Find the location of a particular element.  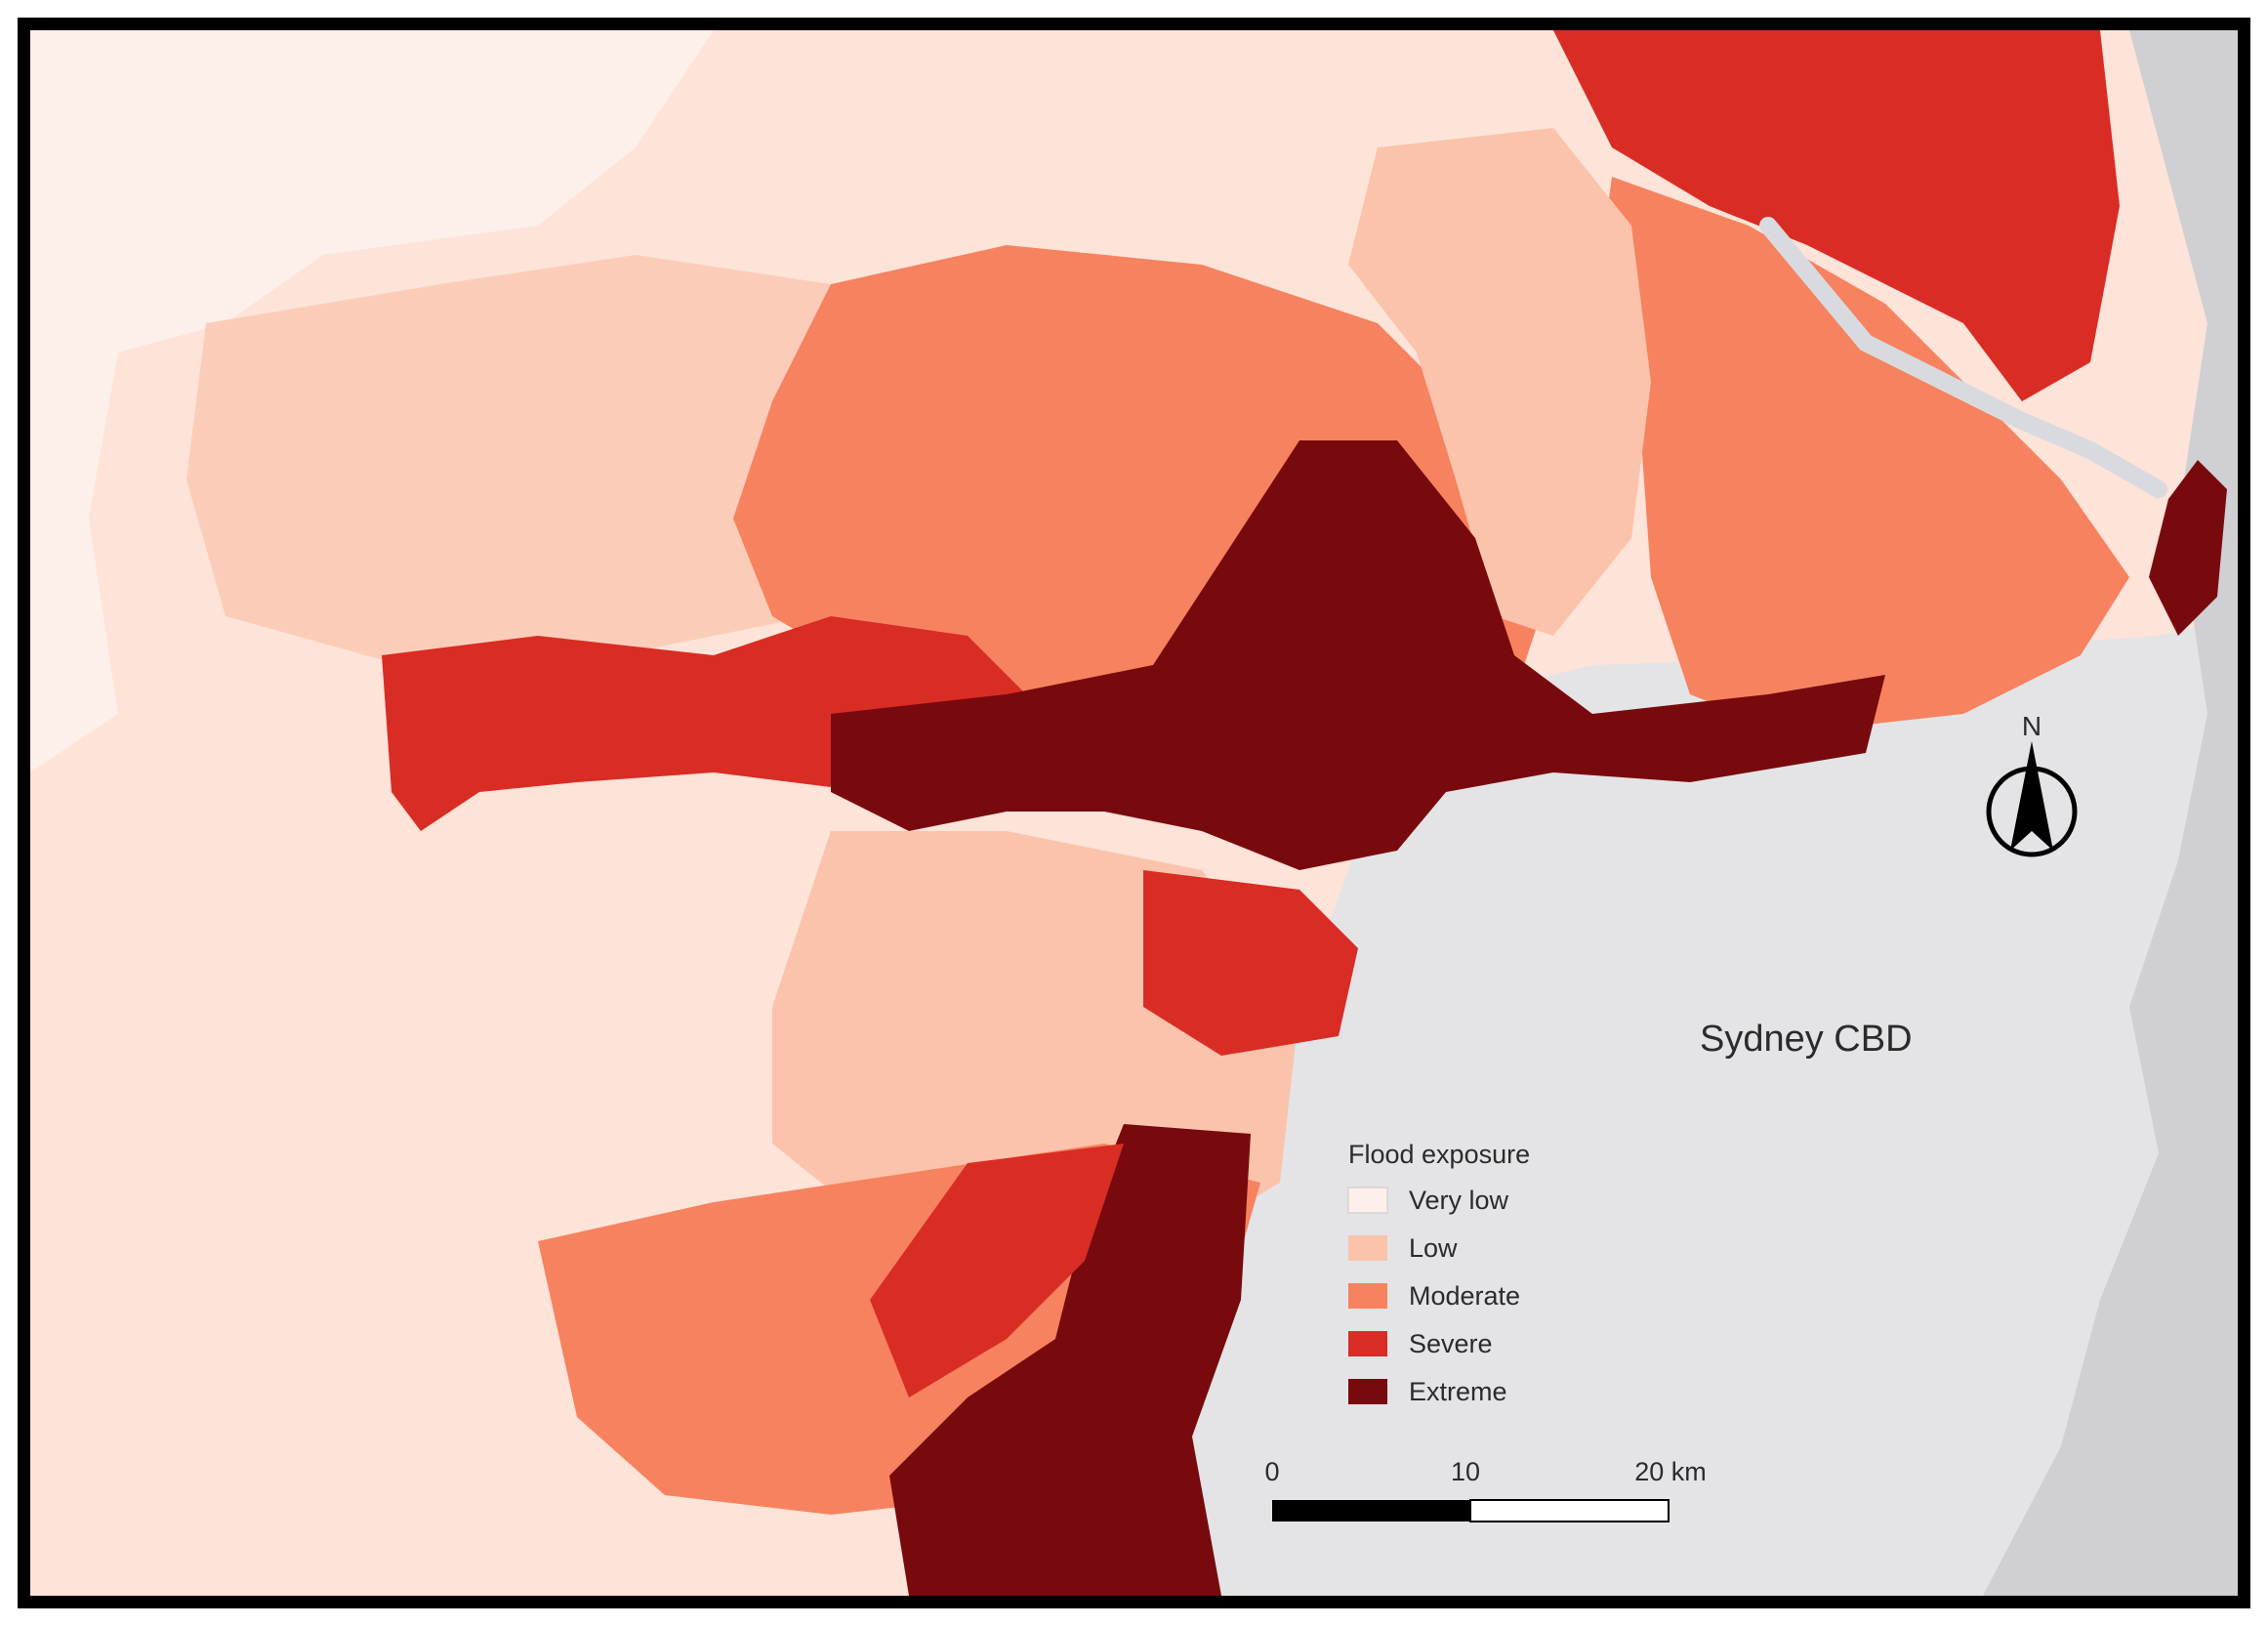

extreme-region-northeast-coast is located at coordinates (2188, 548).